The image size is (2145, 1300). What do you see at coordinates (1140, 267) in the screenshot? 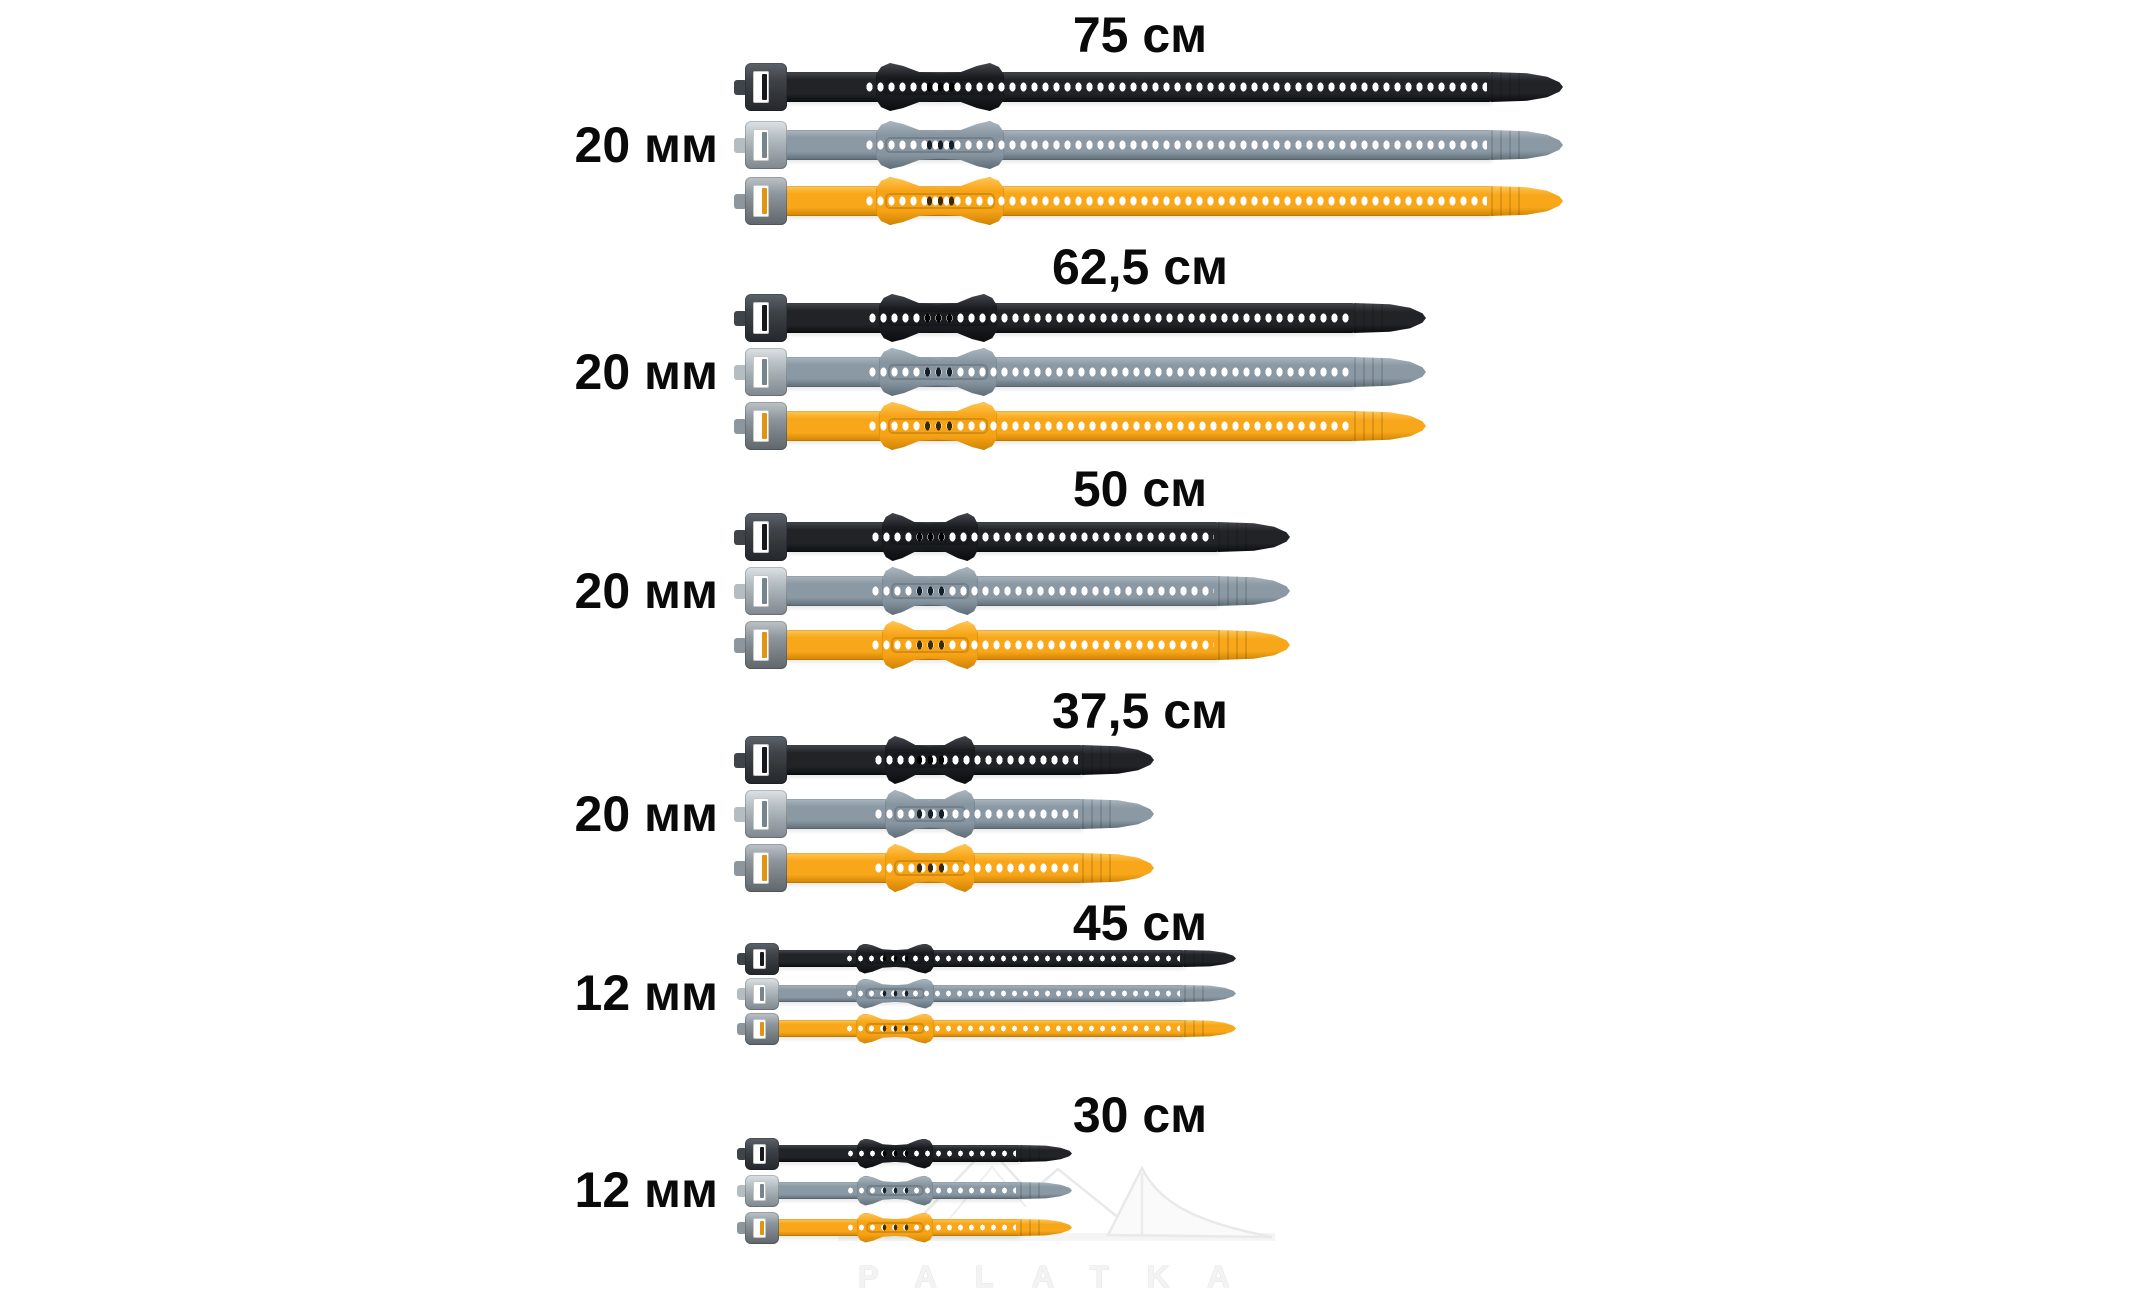
I see `length-label: 62,5 см` at bounding box center [1140, 267].